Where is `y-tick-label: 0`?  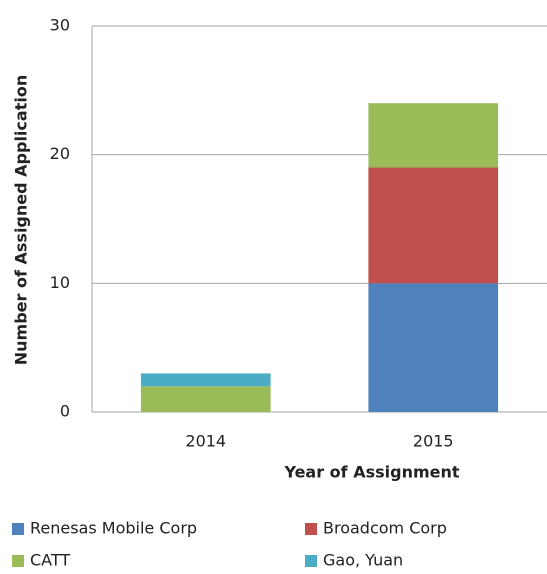 y-tick-label: 0 is located at coordinates (65, 411).